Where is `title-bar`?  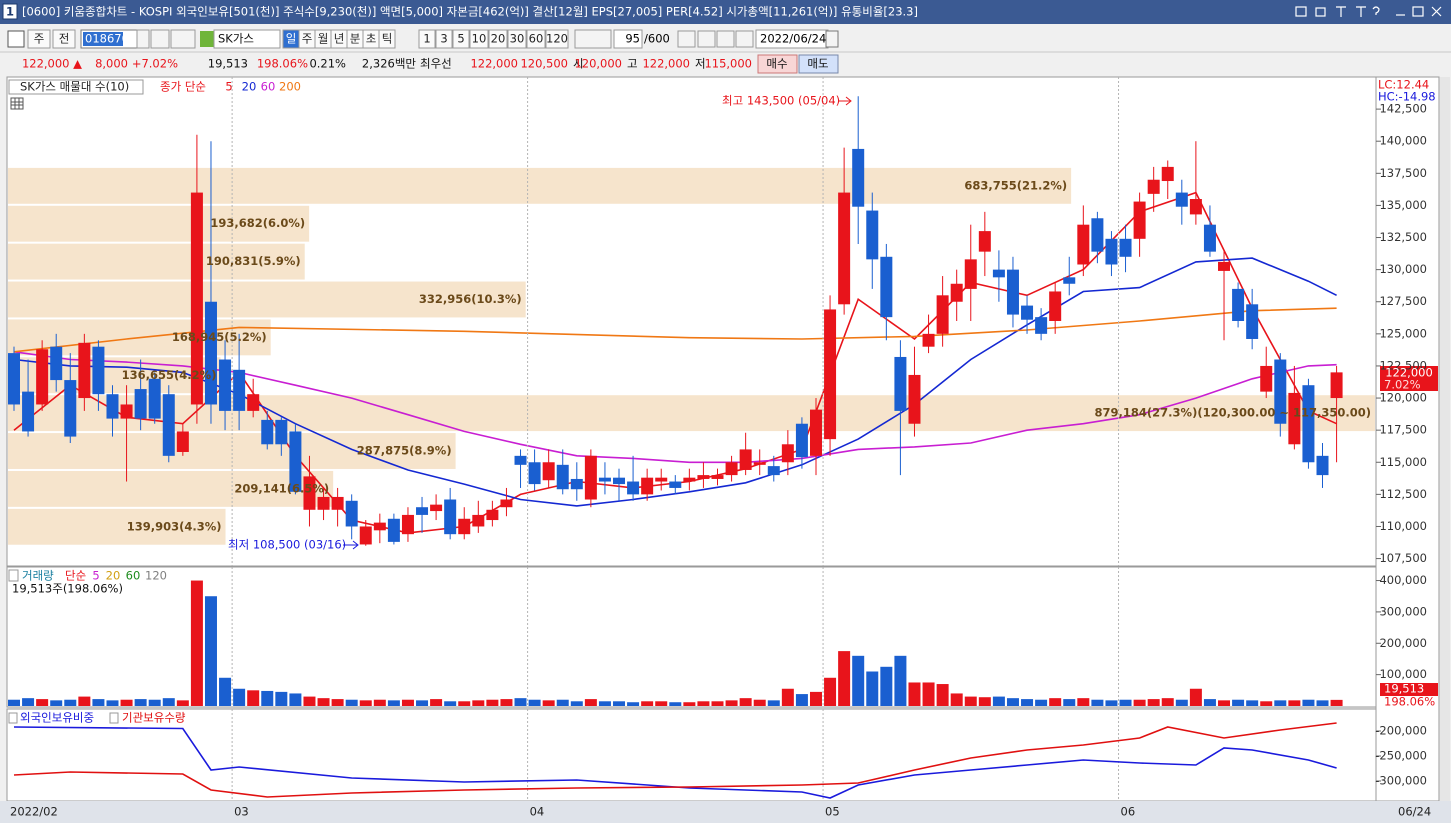 title-bar is located at coordinates (725, 12).